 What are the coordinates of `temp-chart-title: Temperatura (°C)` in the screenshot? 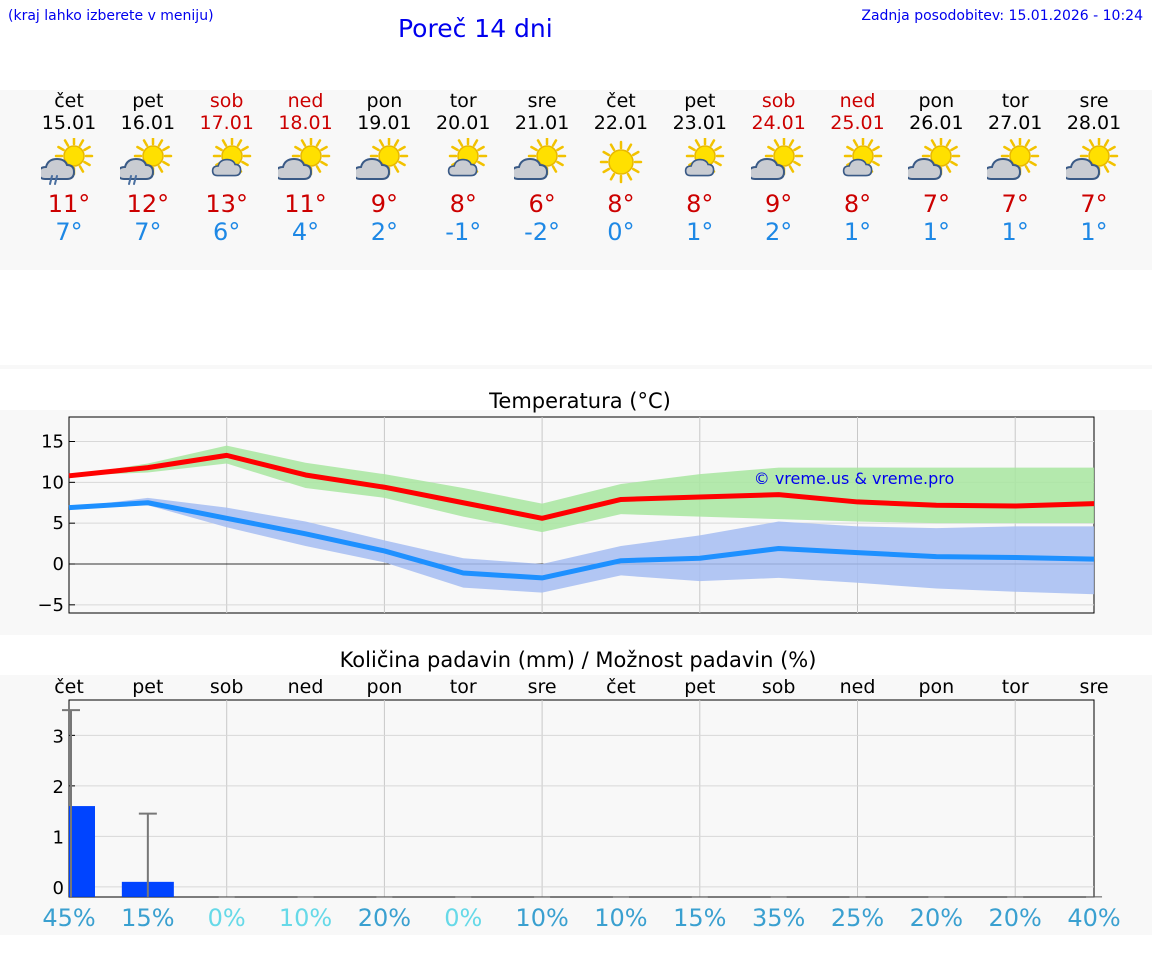 It's located at (579, 401).